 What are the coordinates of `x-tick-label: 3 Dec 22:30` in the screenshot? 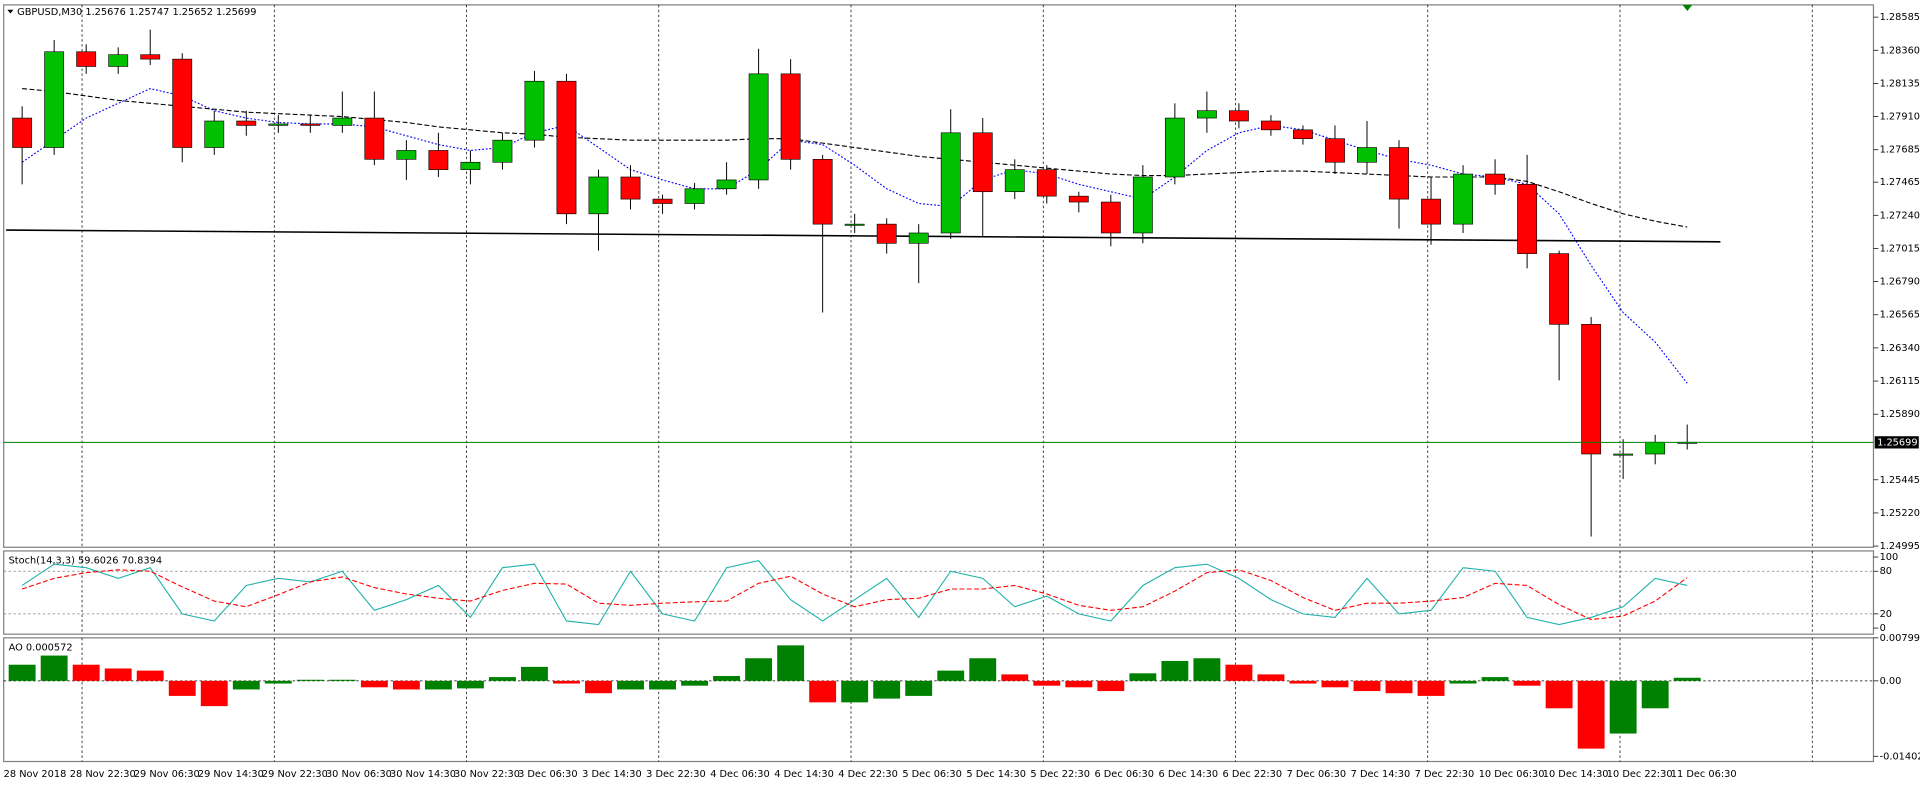 It's located at (676, 774).